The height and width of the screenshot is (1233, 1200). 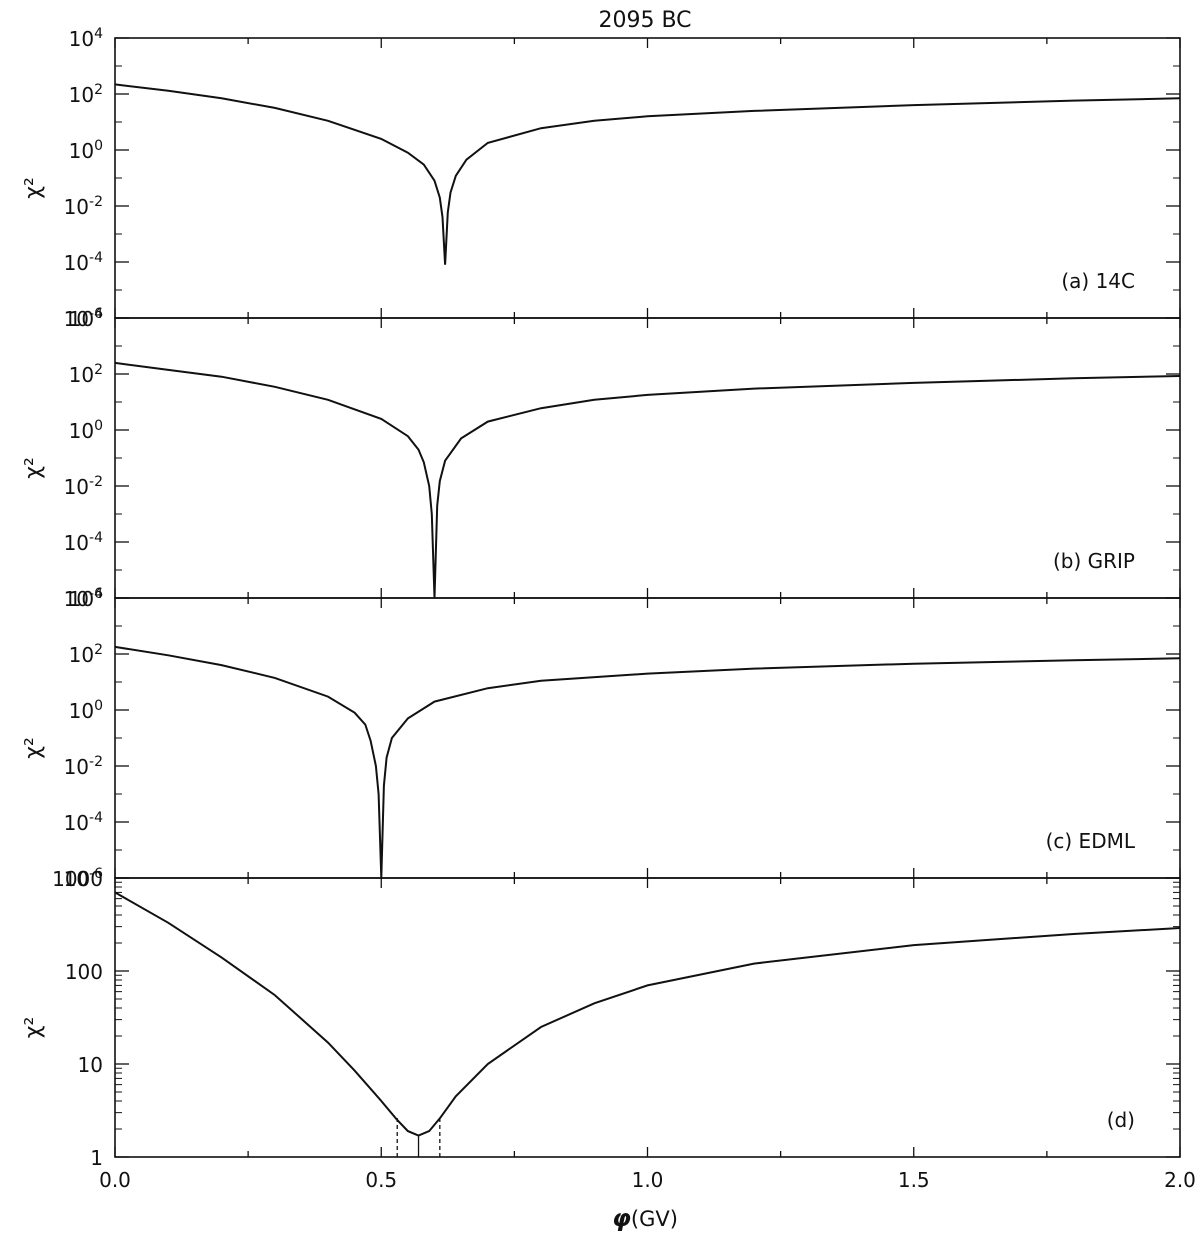 I want to click on figure-title: 2095 BC, so click(x=644, y=20).